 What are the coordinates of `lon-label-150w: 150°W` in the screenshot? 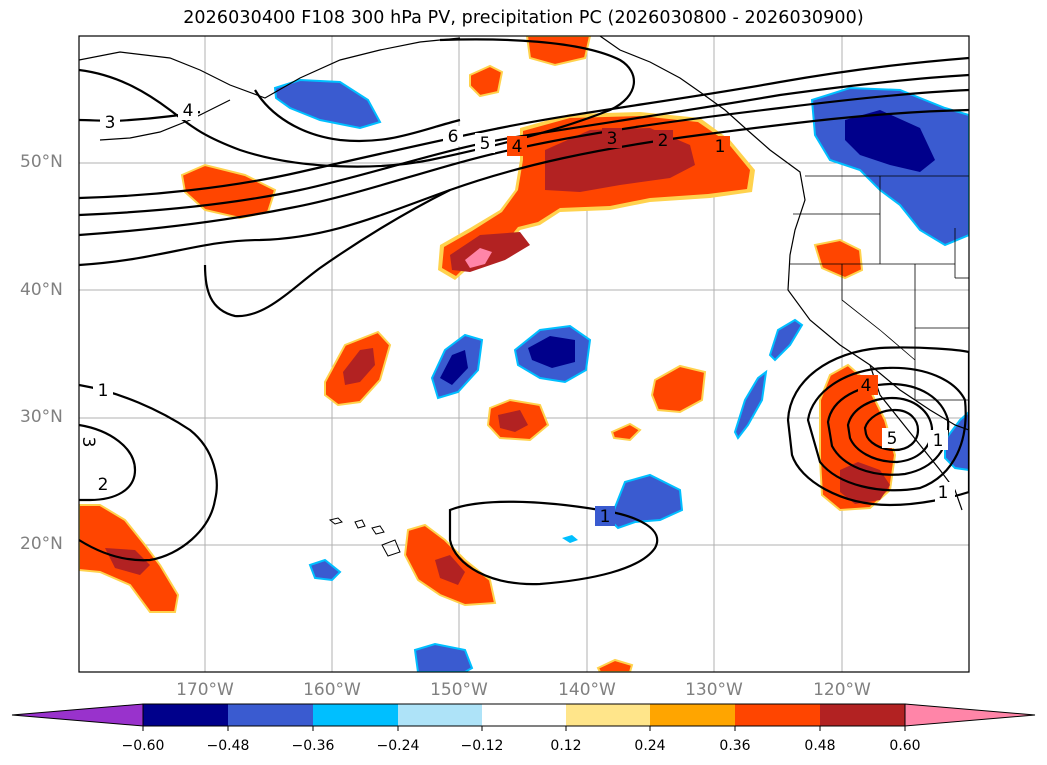 It's located at (459, 690).